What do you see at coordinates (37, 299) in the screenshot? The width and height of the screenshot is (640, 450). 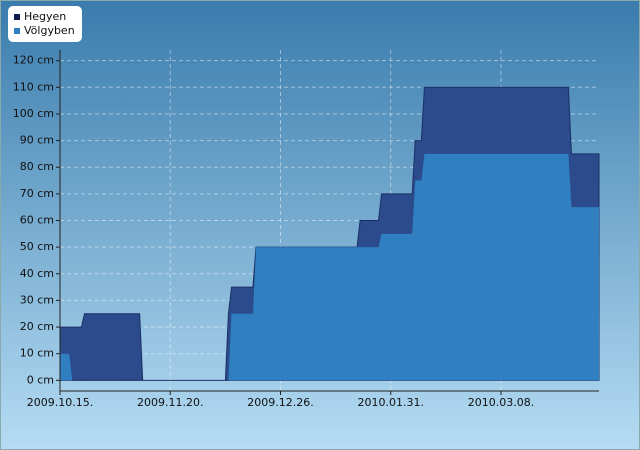 I see `y-tick-label: 30 cm` at bounding box center [37, 299].